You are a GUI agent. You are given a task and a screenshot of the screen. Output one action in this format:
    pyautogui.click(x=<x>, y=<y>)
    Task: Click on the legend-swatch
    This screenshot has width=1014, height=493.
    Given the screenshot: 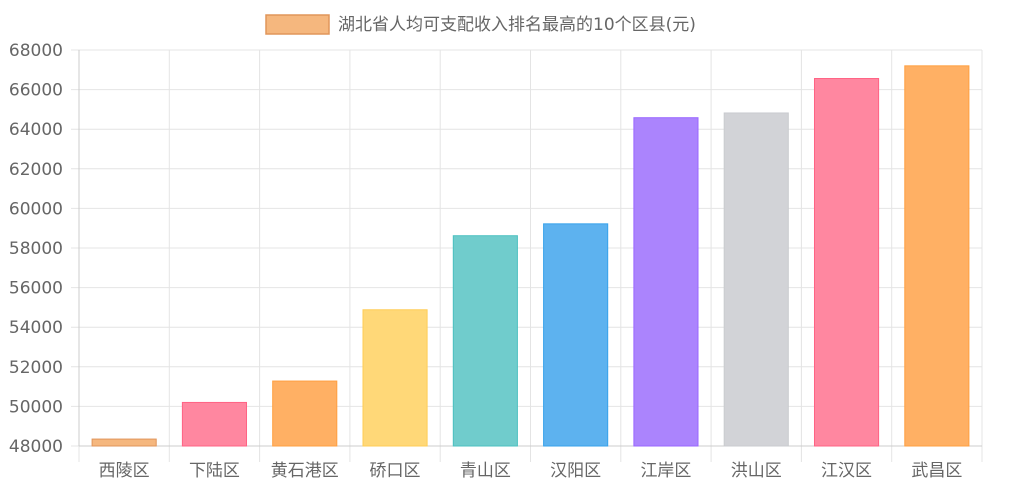 What is the action you would take?
    pyautogui.click(x=297, y=24)
    